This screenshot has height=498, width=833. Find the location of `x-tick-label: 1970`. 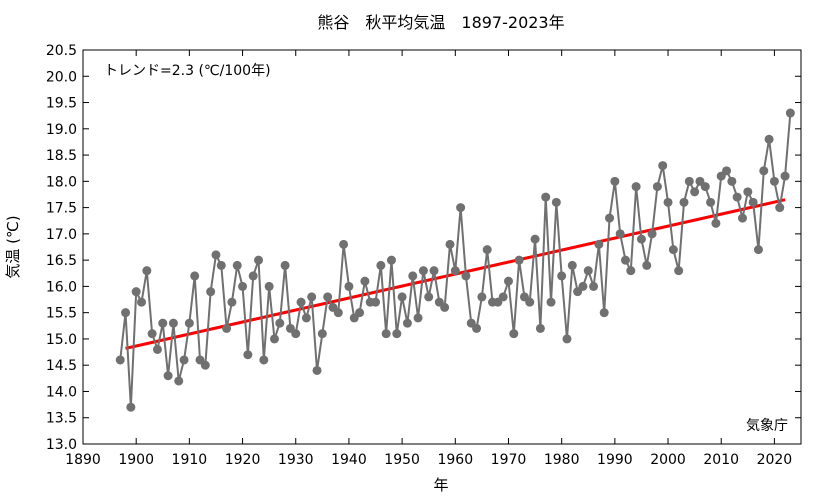

x-tick-label: 1970 is located at coordinates (509, 460).